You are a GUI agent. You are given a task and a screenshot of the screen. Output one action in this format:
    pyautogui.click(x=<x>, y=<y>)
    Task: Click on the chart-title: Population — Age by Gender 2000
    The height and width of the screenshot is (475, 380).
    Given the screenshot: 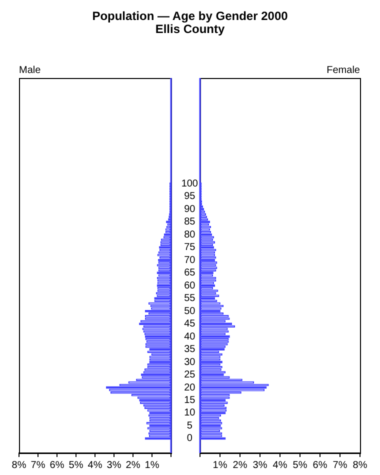 What is the action you would take?
    pyautogui.click(x=190, y=16)
    